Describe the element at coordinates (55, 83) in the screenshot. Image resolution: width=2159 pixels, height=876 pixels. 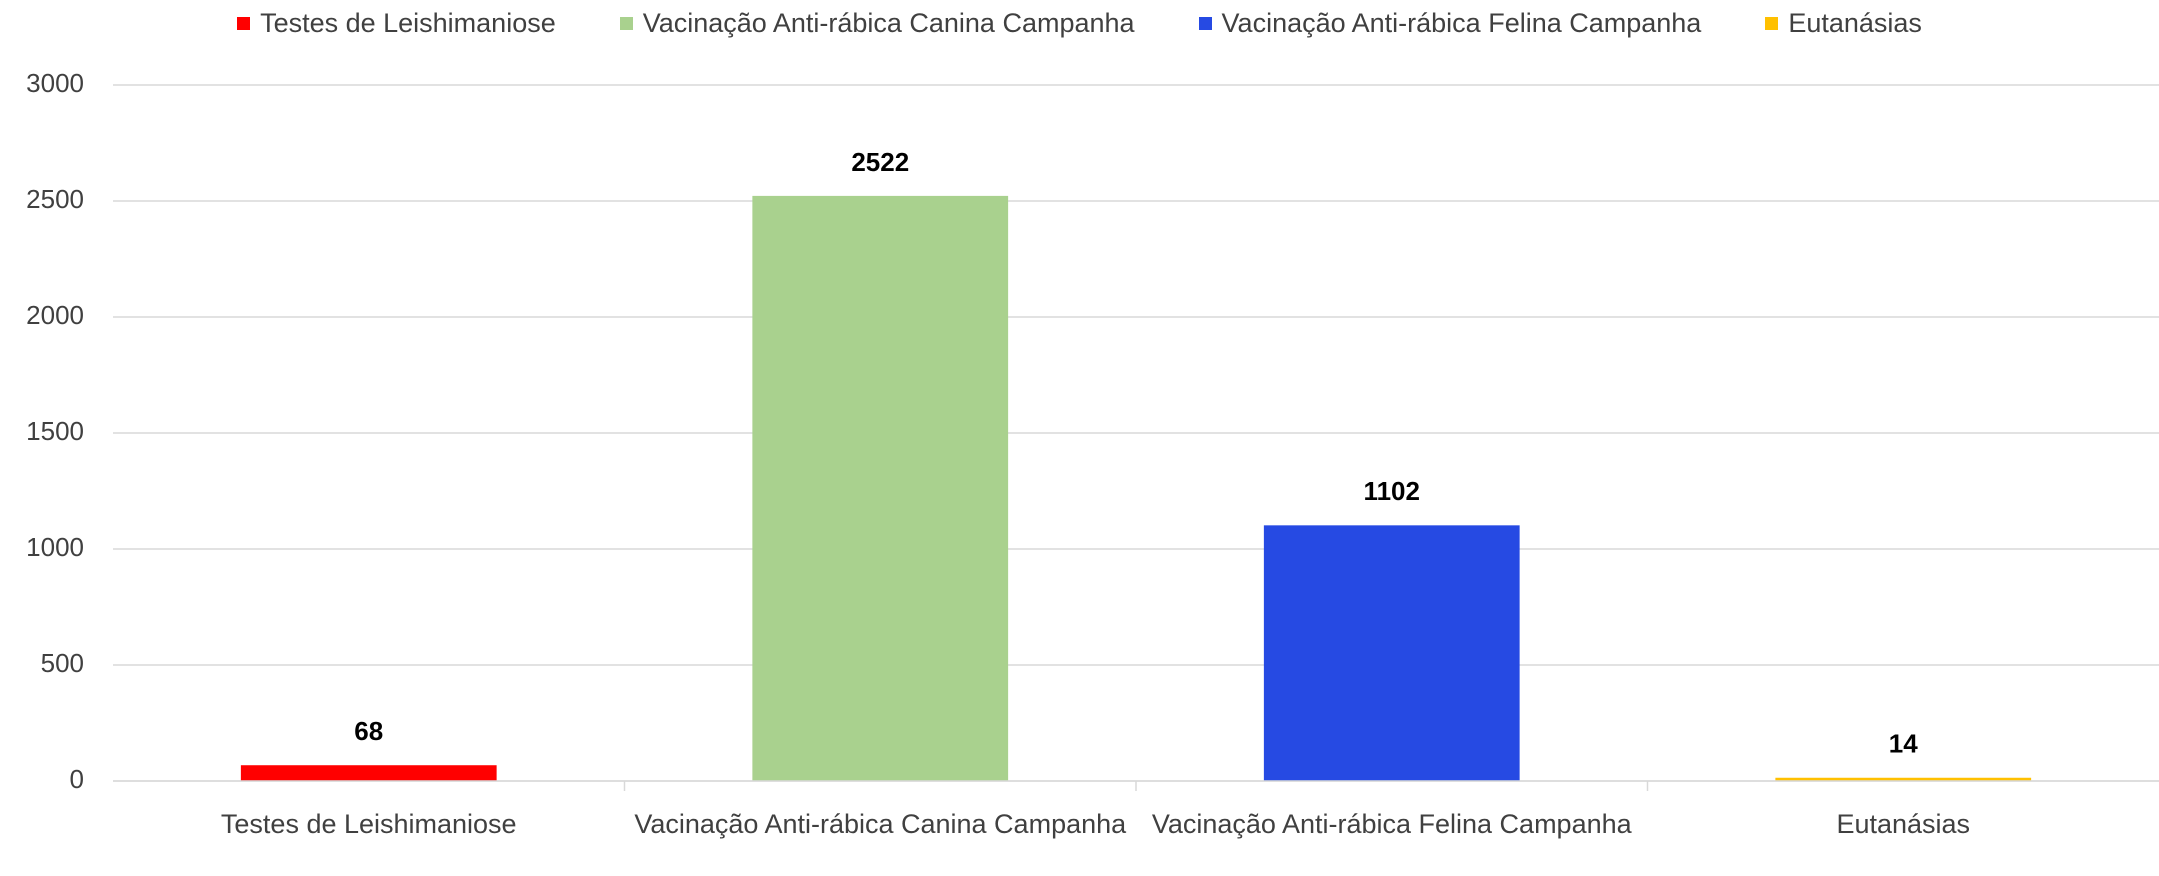
I see `y-tick-label: 3000` at that location.